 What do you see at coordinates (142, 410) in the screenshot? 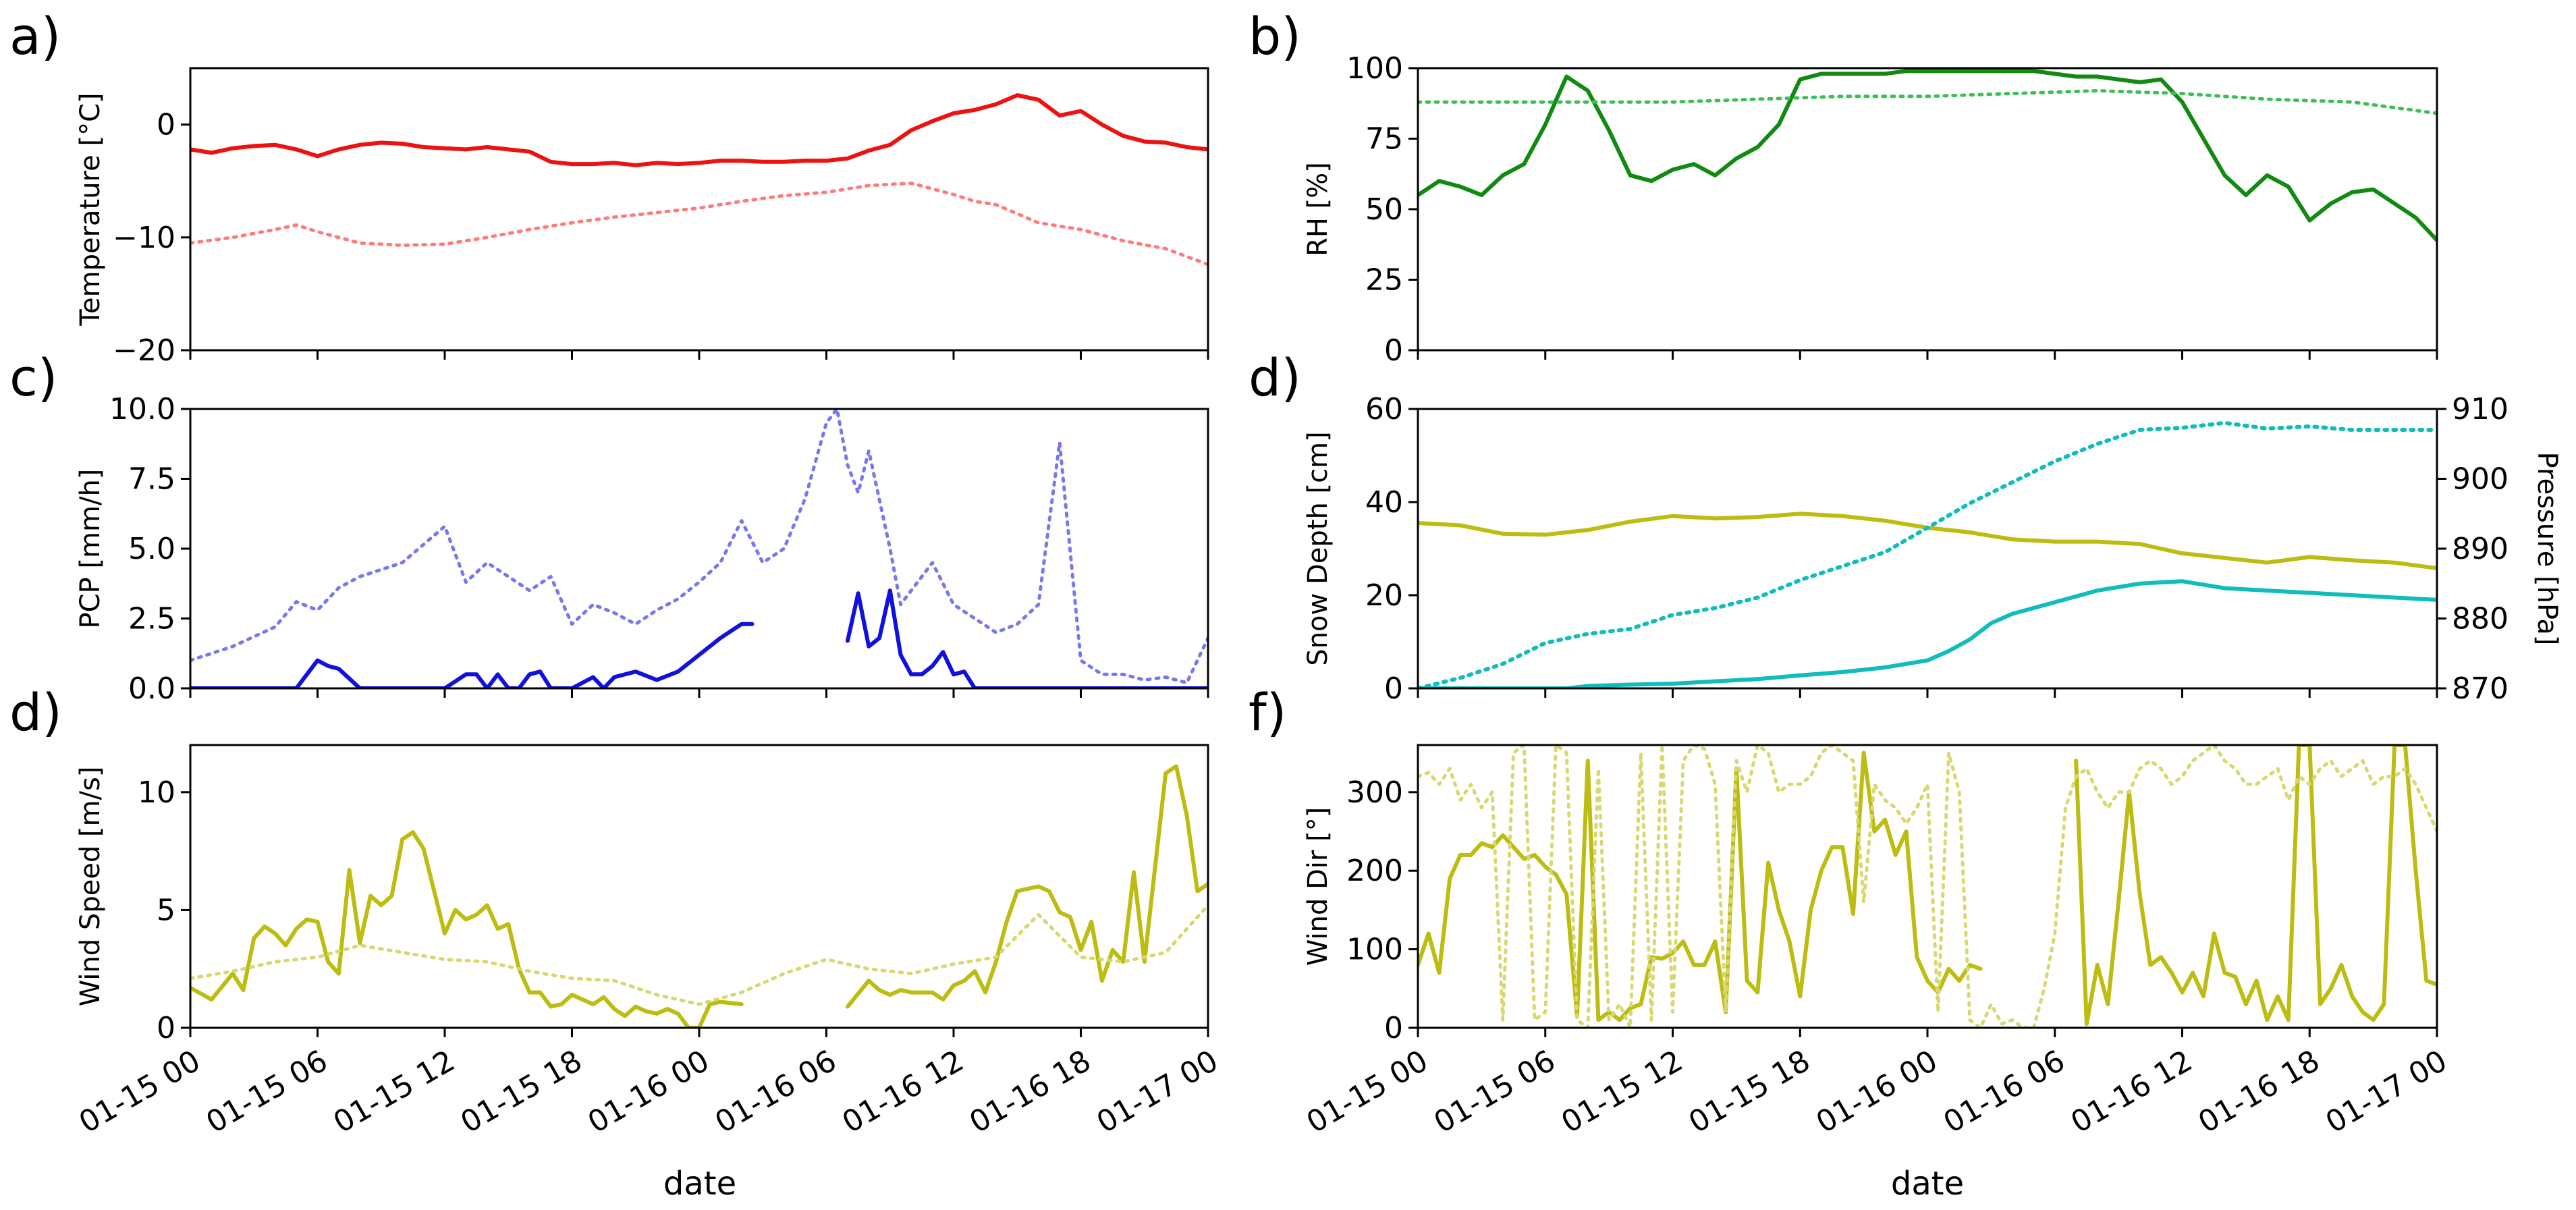
I see `y-tick-label: 10.0` at bounding box center [142, 410].